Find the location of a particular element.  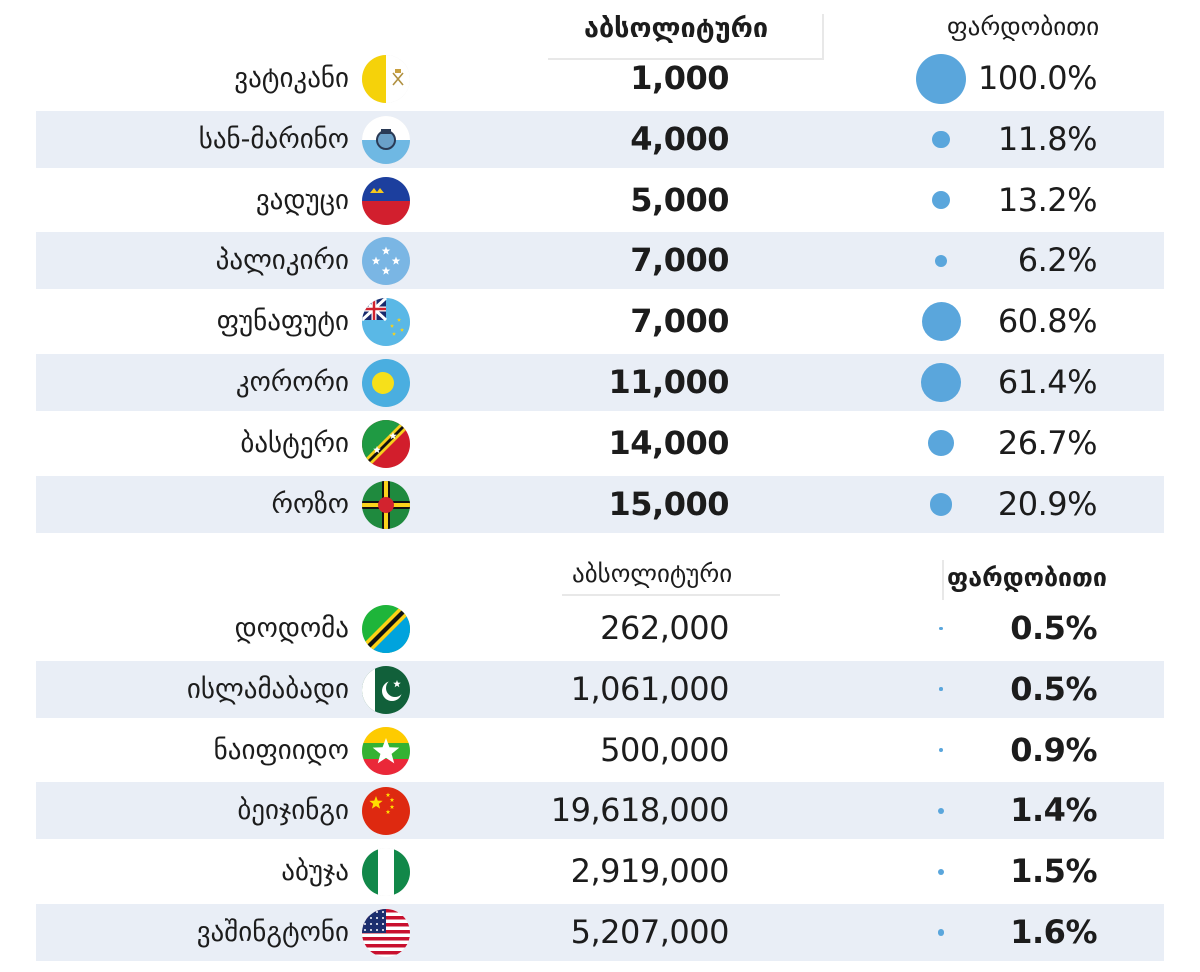

relative-value: 20.9% is located at coordinates (1047, 503).